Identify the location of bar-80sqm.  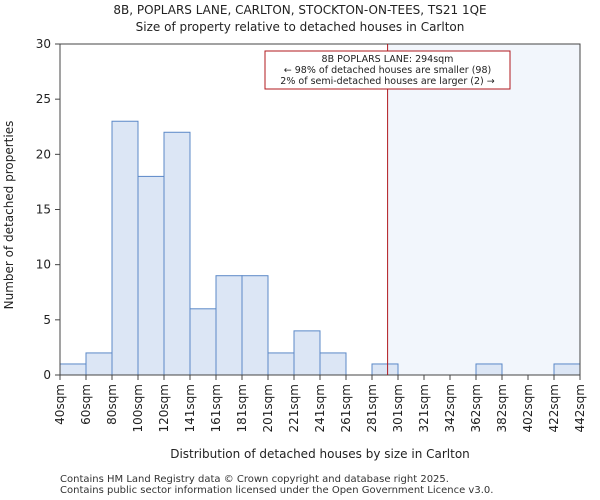
(125, 248).